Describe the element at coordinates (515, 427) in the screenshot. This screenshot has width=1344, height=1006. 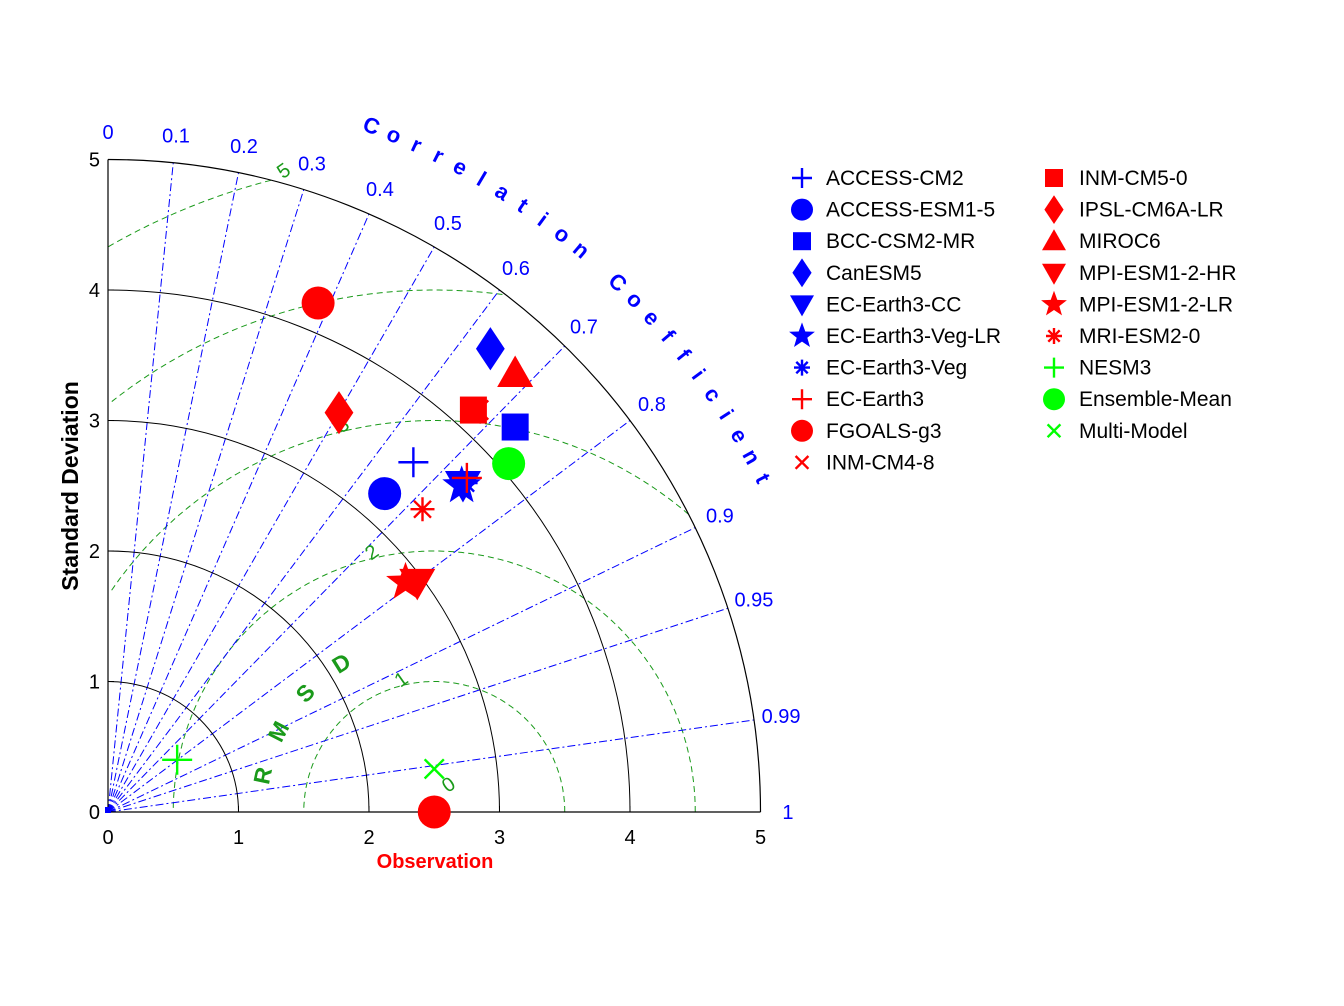
I see `bcc-csm2-mr-point` at that location.